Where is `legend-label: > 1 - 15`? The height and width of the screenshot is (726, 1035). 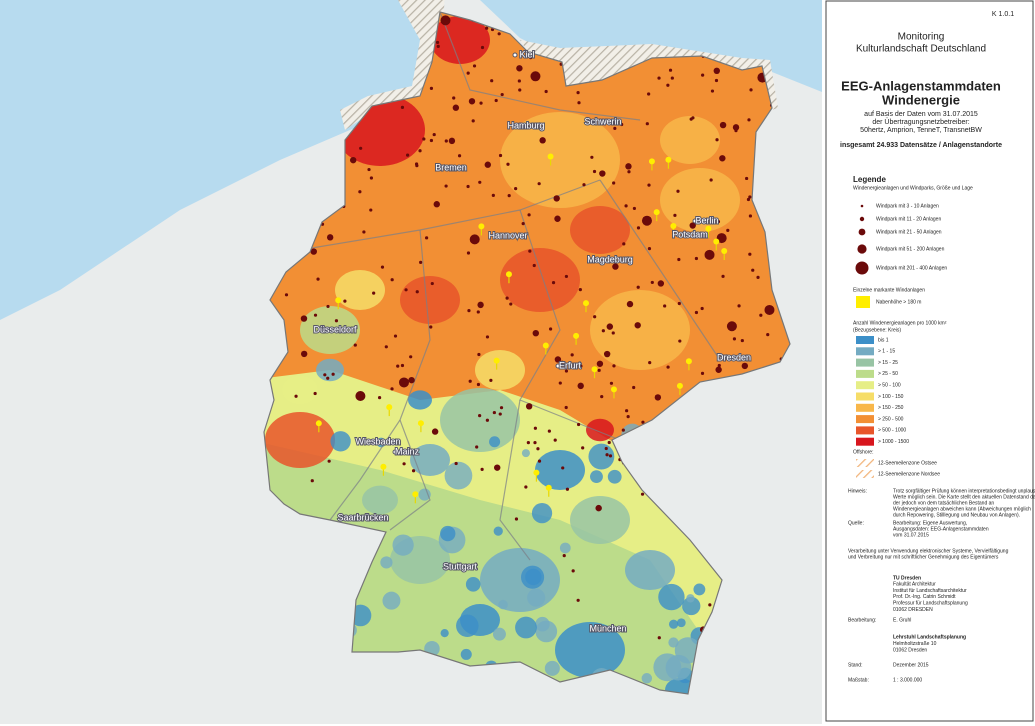 legend-label: > 1 - 15 is located at coordinates (886, 352).